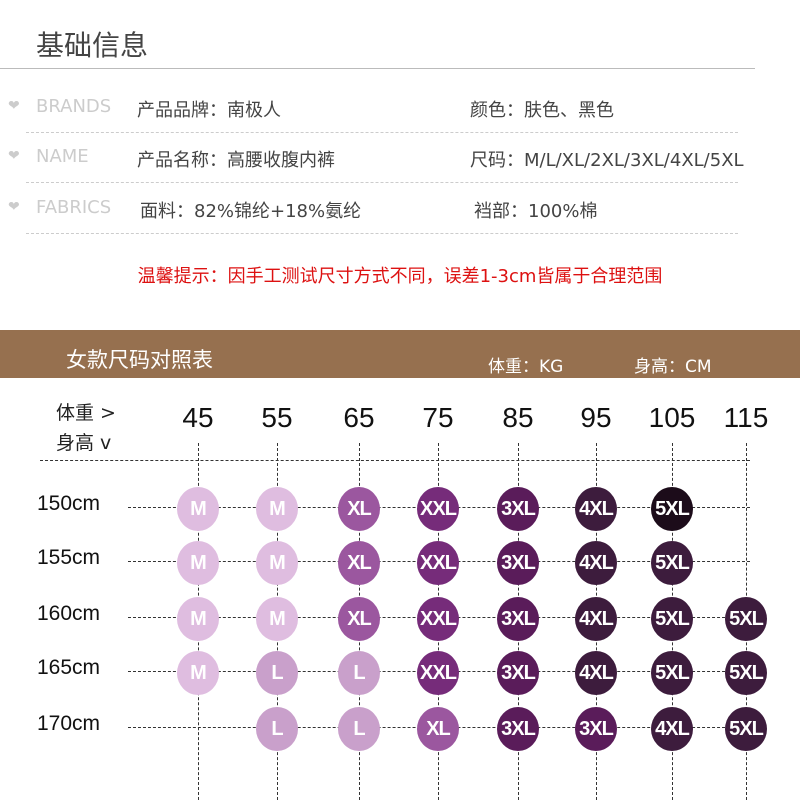  What do you see at coordinates (92, 45) in the screenshot?
I see `section-title: 基础信息` at bounding box center [92, 45].